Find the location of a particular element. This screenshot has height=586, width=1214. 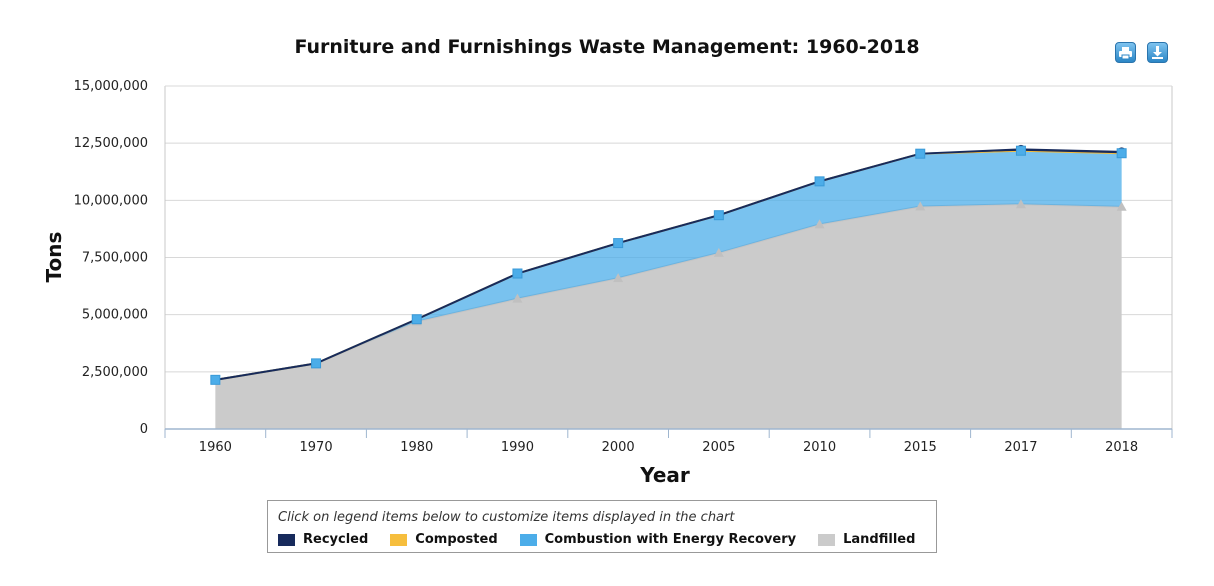

x-tick-label: 2010 is located at coordinates (819, 447).